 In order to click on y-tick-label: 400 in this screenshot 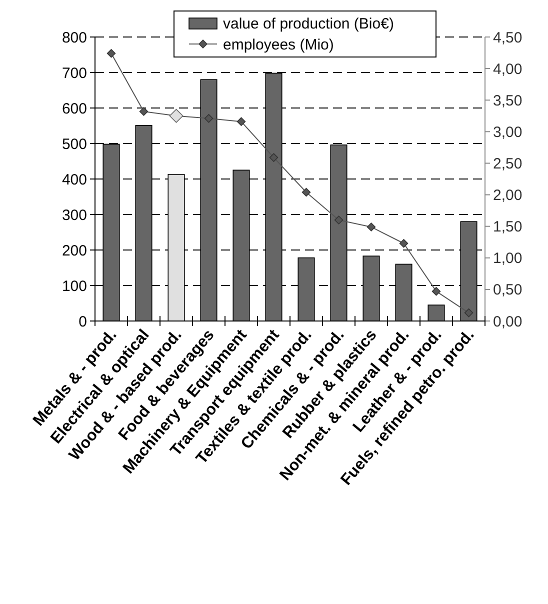, I will do `click(74, 179)`.